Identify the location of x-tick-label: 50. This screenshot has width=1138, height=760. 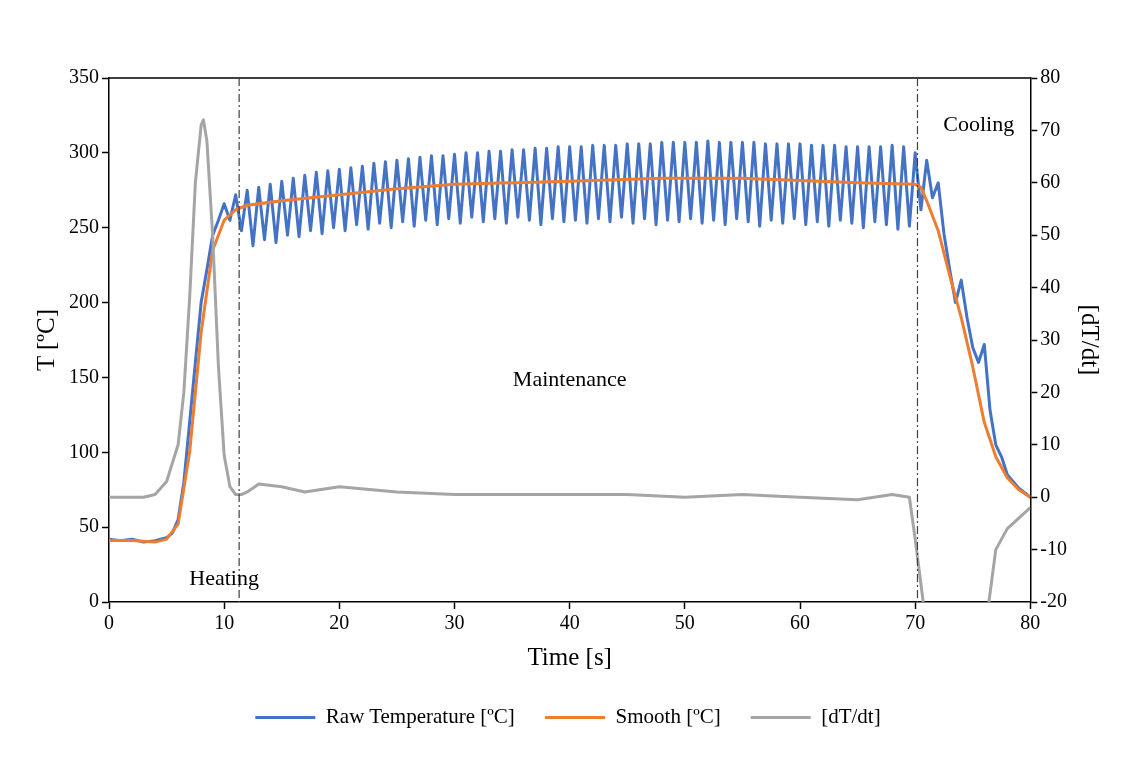
(684, 622).